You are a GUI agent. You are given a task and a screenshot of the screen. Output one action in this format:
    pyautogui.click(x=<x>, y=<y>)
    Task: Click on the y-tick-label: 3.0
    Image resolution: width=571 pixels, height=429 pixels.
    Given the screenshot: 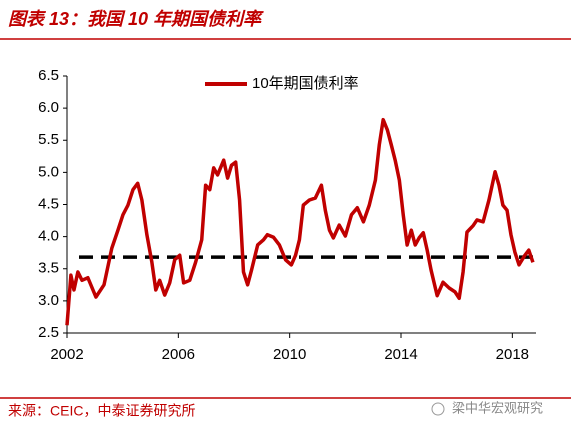 What is the action you would take?
    pyautogui.click(x=48, y=300)
    